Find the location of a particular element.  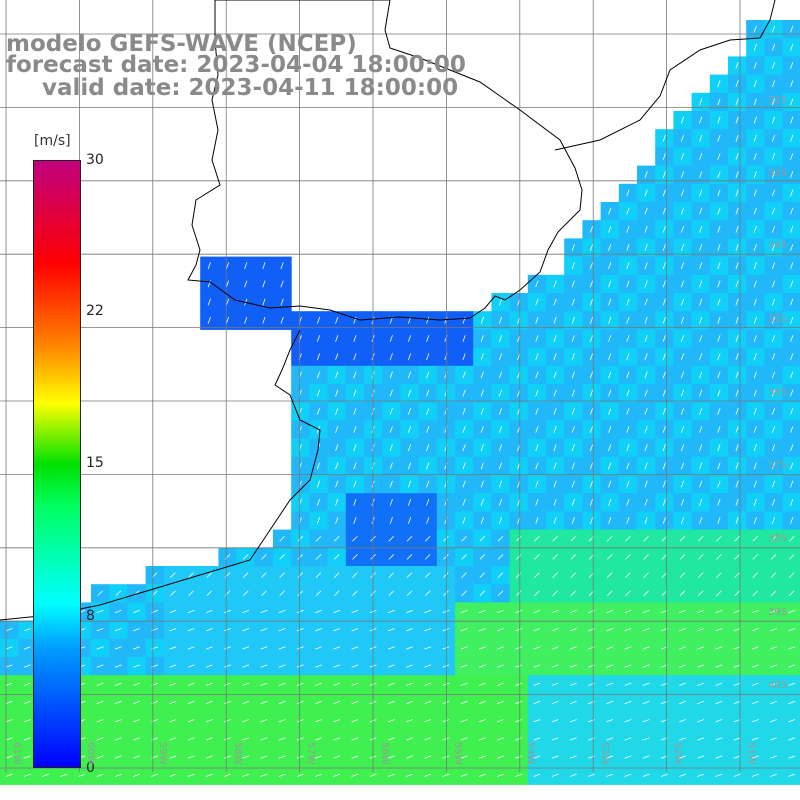

lon-label: 54W is located at coordinates (530, 753).